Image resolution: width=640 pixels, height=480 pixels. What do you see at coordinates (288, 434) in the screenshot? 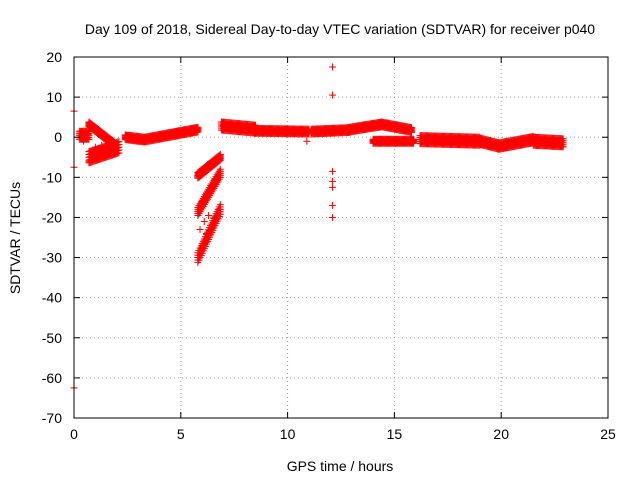
I see `x-tick-label: 10` at bounding box center [288, 434].